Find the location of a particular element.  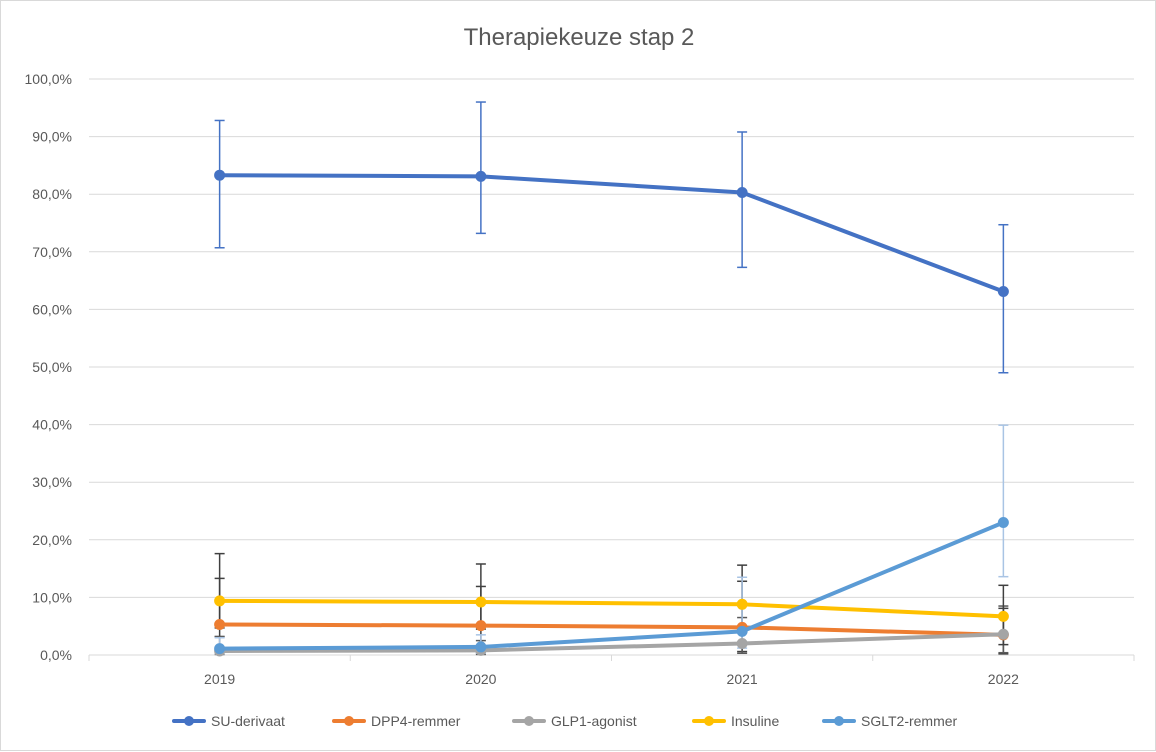

y-tick-label: 90,0% is located at coordinates (52, 137).